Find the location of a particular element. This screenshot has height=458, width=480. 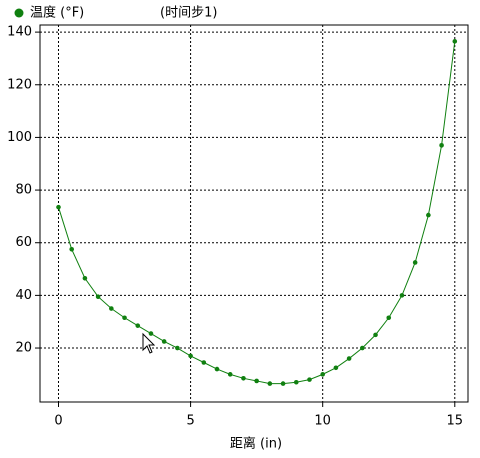

legend-label: 温度 (°F) is located at coordinates (57, 13).